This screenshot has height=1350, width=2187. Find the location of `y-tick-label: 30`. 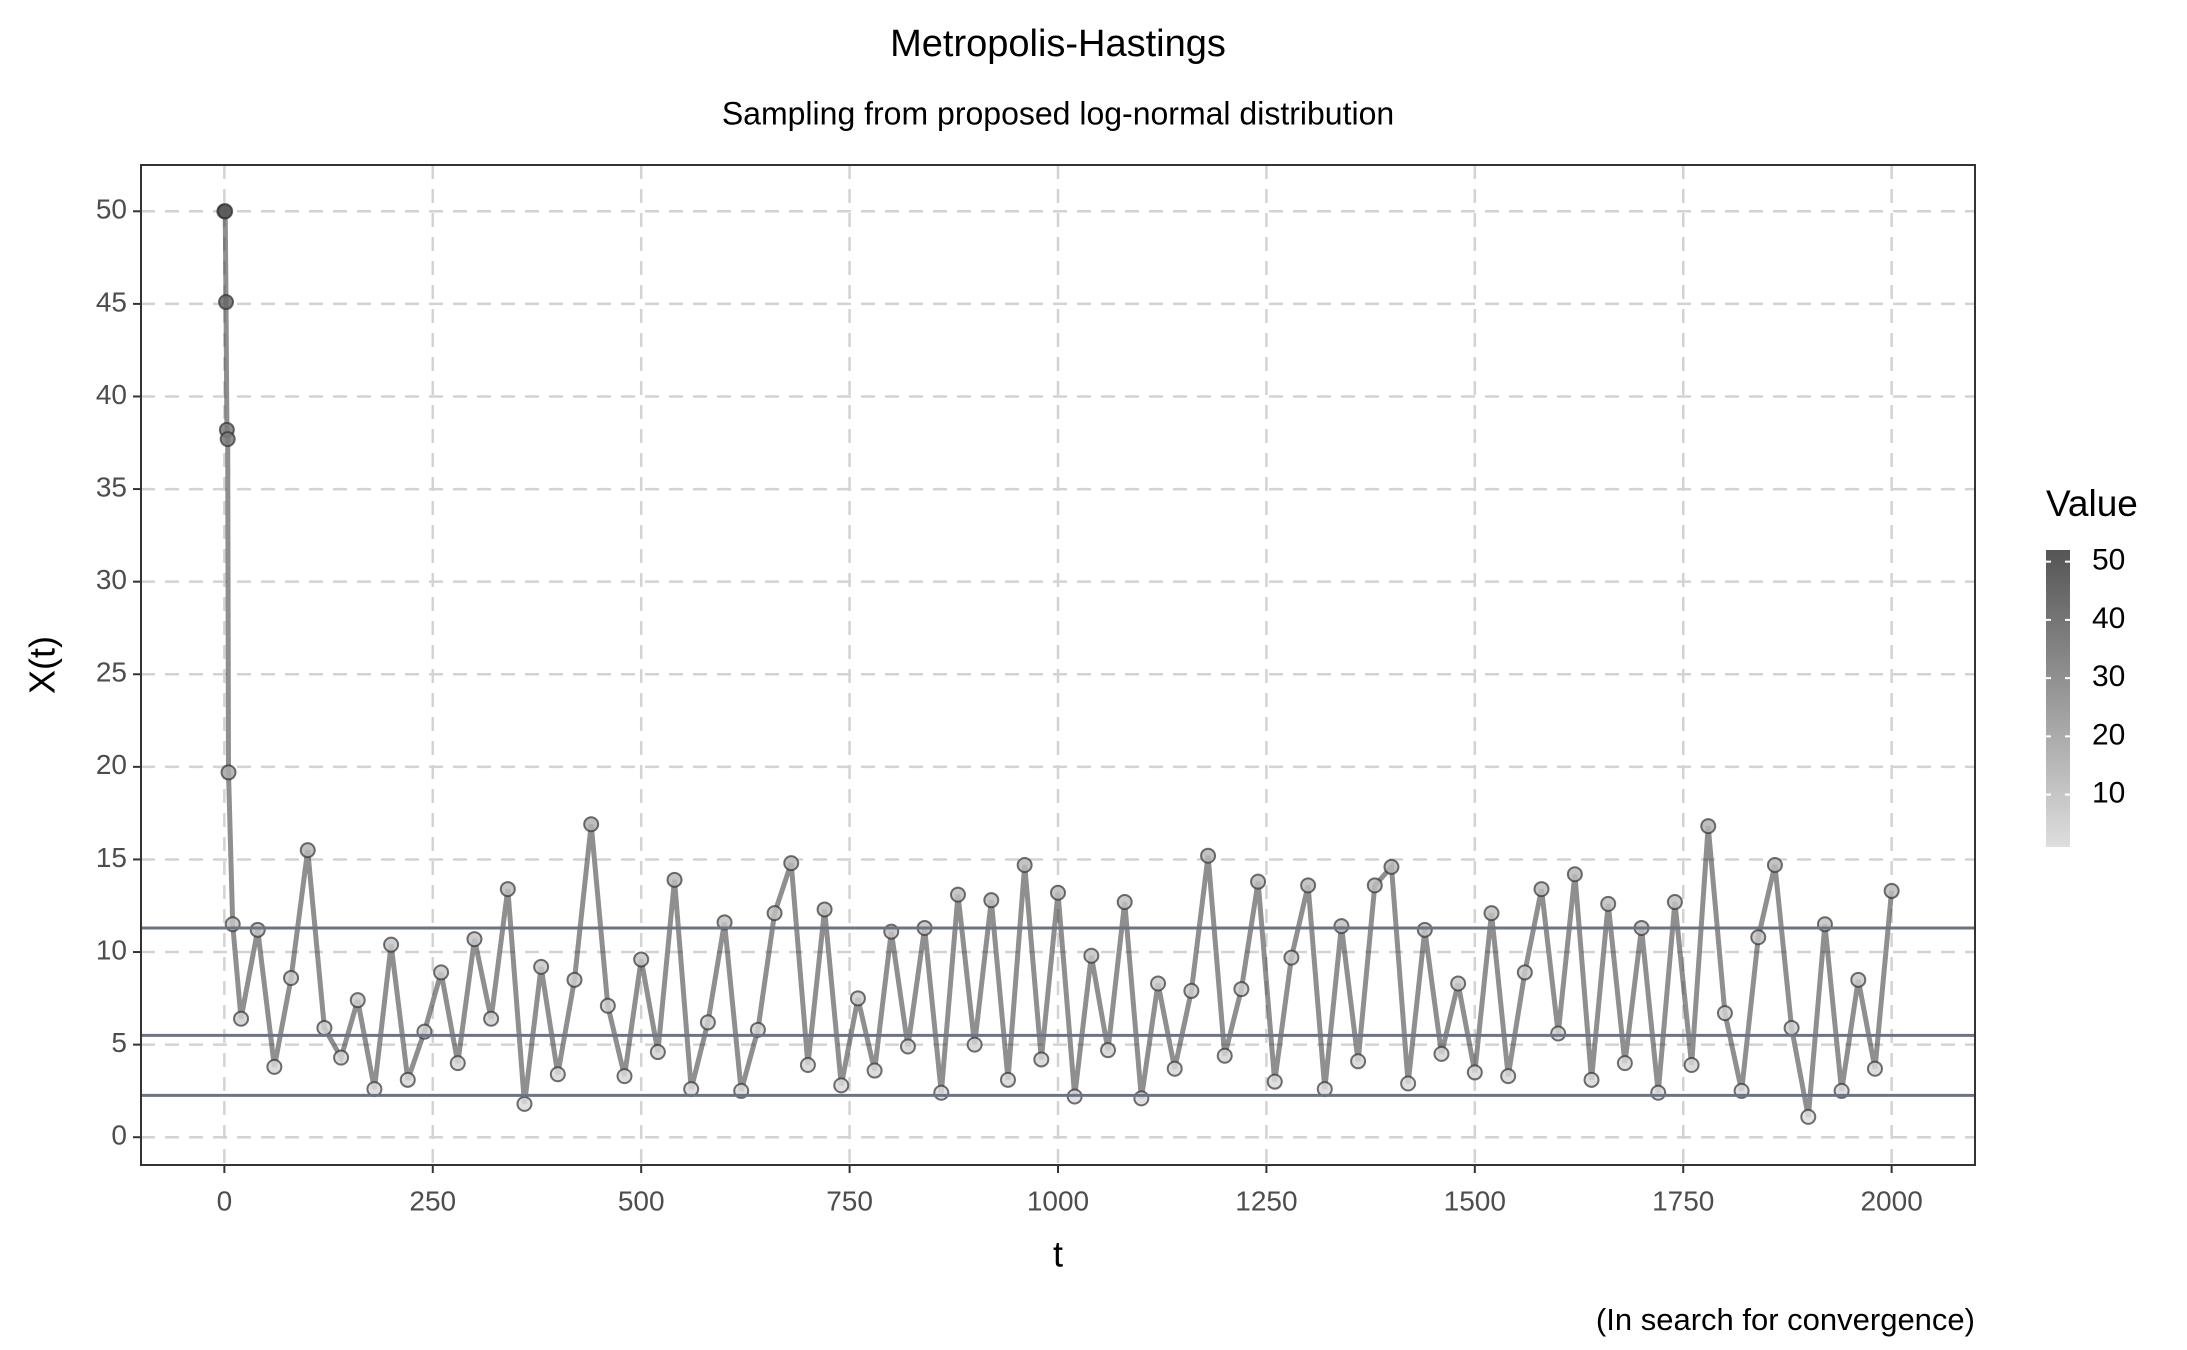

y-tick-label: 30 is located at coordinates (111, 579).